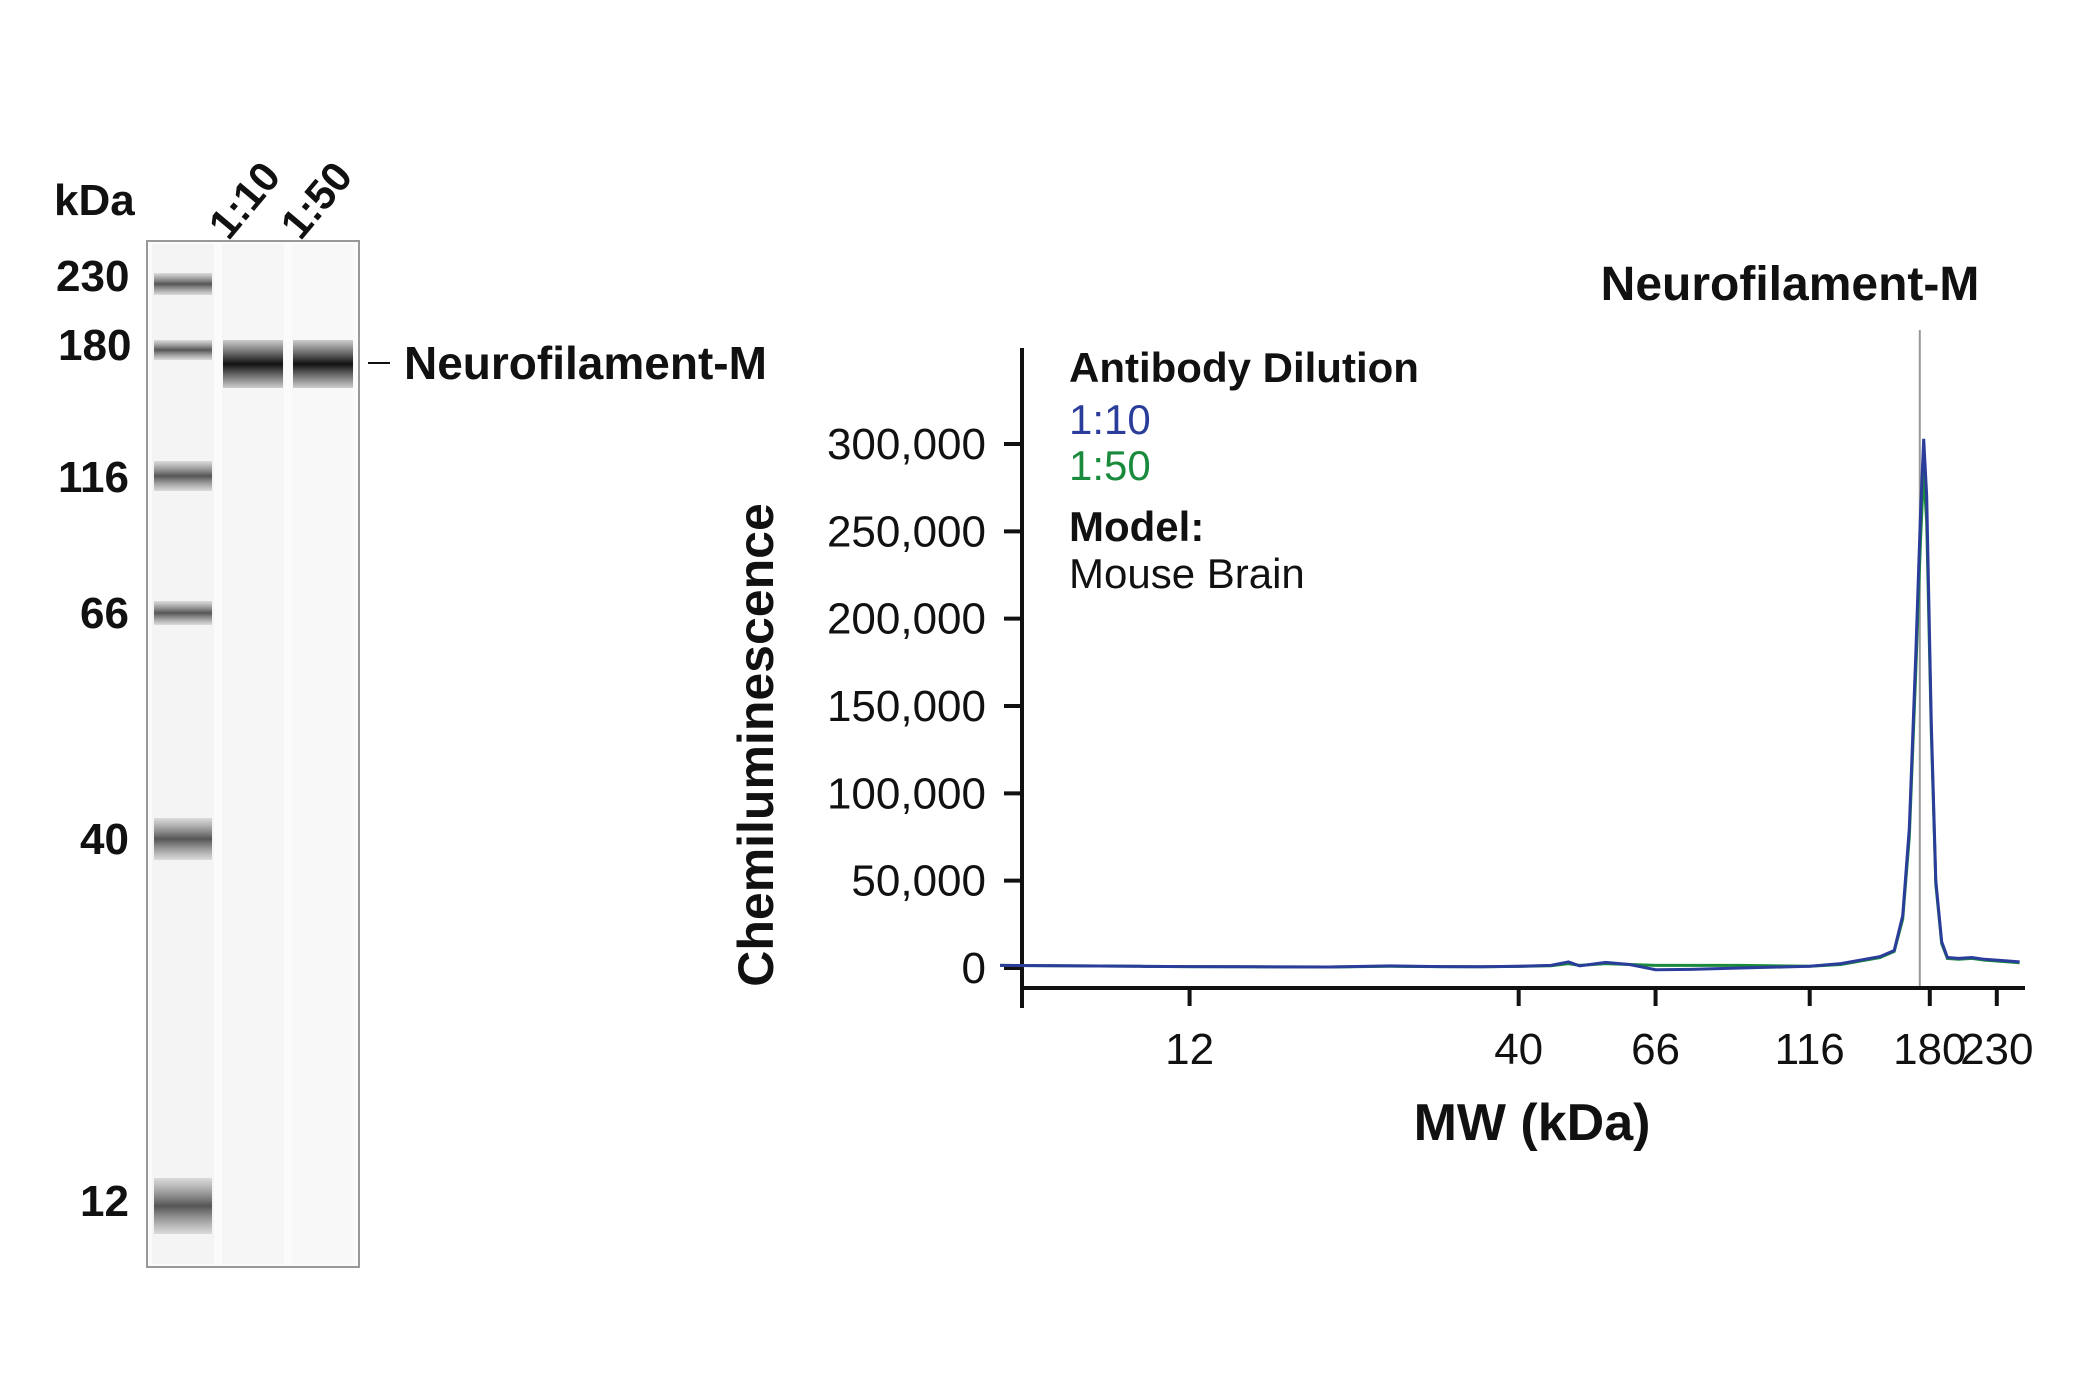 Image resolution: width=2080 pixels, height=1400 pixels. I want to click on x-tick-label: 180, so click(1929, 1049).